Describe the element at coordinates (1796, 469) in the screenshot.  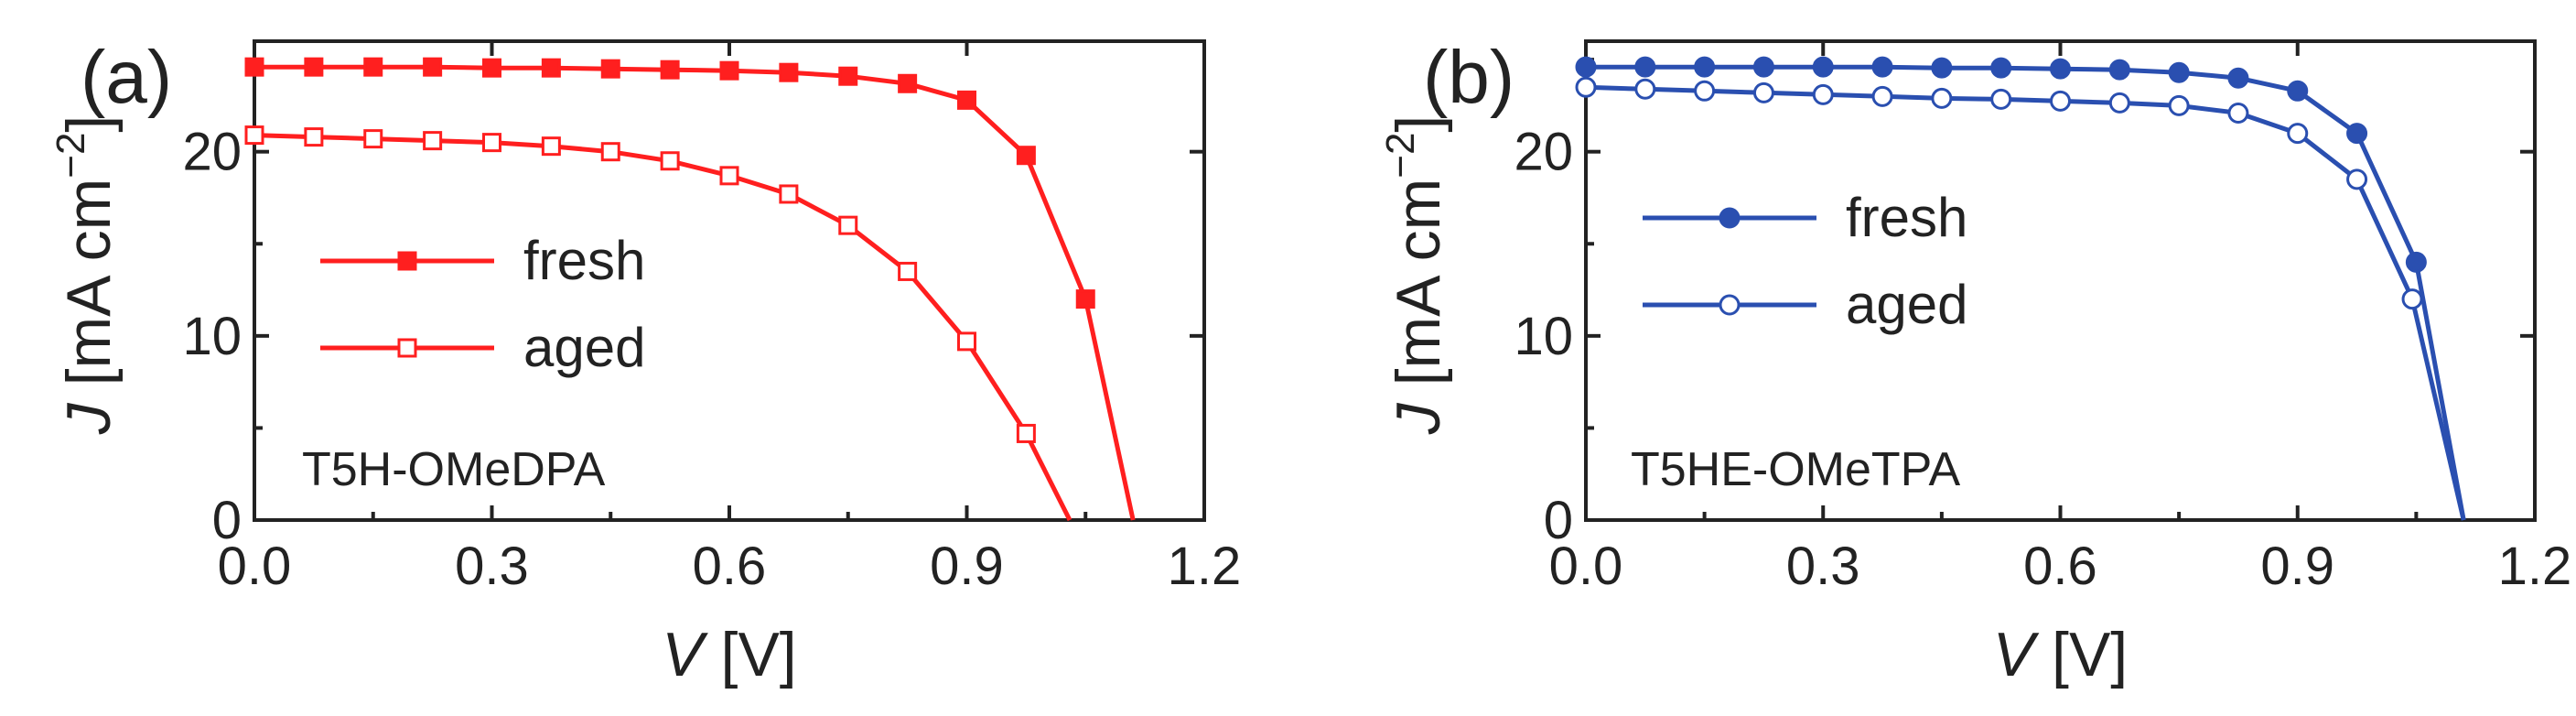
I see `sample-label: T5HE-OMeTPA` at that location.